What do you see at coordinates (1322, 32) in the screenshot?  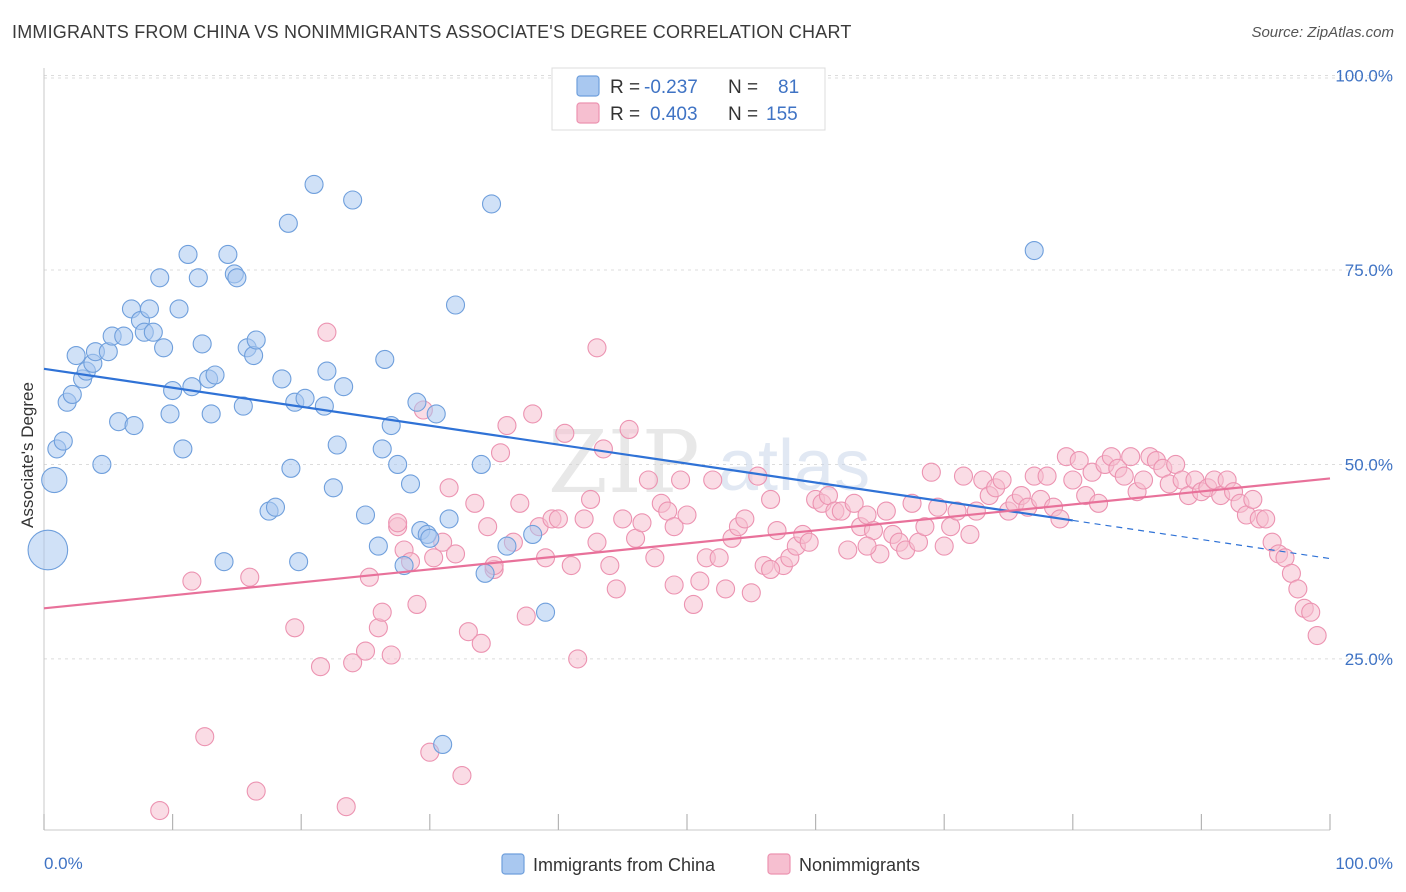 I see `source-credit: Source: ZipAtlas.com` at bounding box center [1322, 32].